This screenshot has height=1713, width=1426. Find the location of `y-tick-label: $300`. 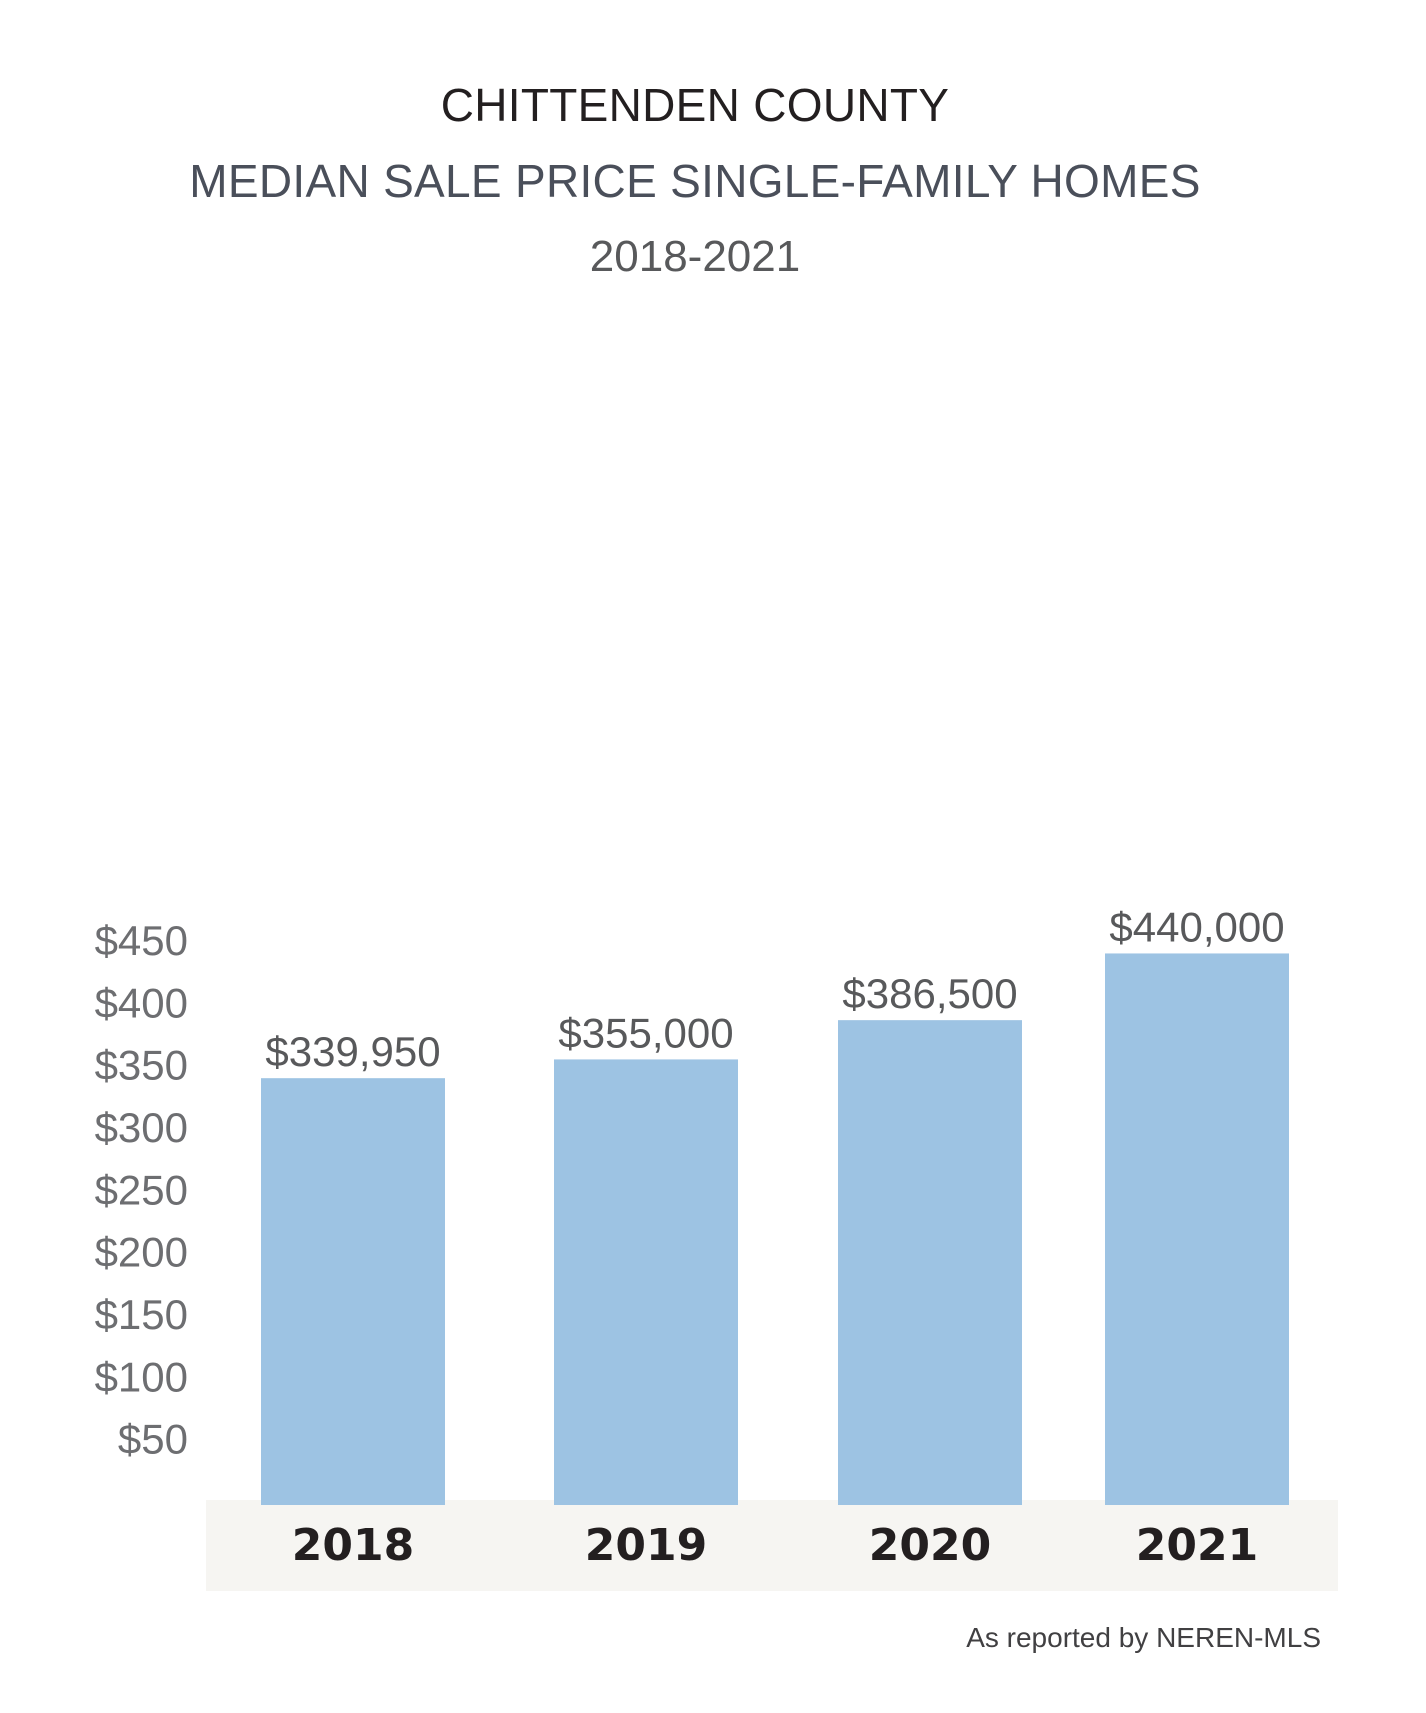

y-tick-label: $300 is located at coordinates (141, 1127).